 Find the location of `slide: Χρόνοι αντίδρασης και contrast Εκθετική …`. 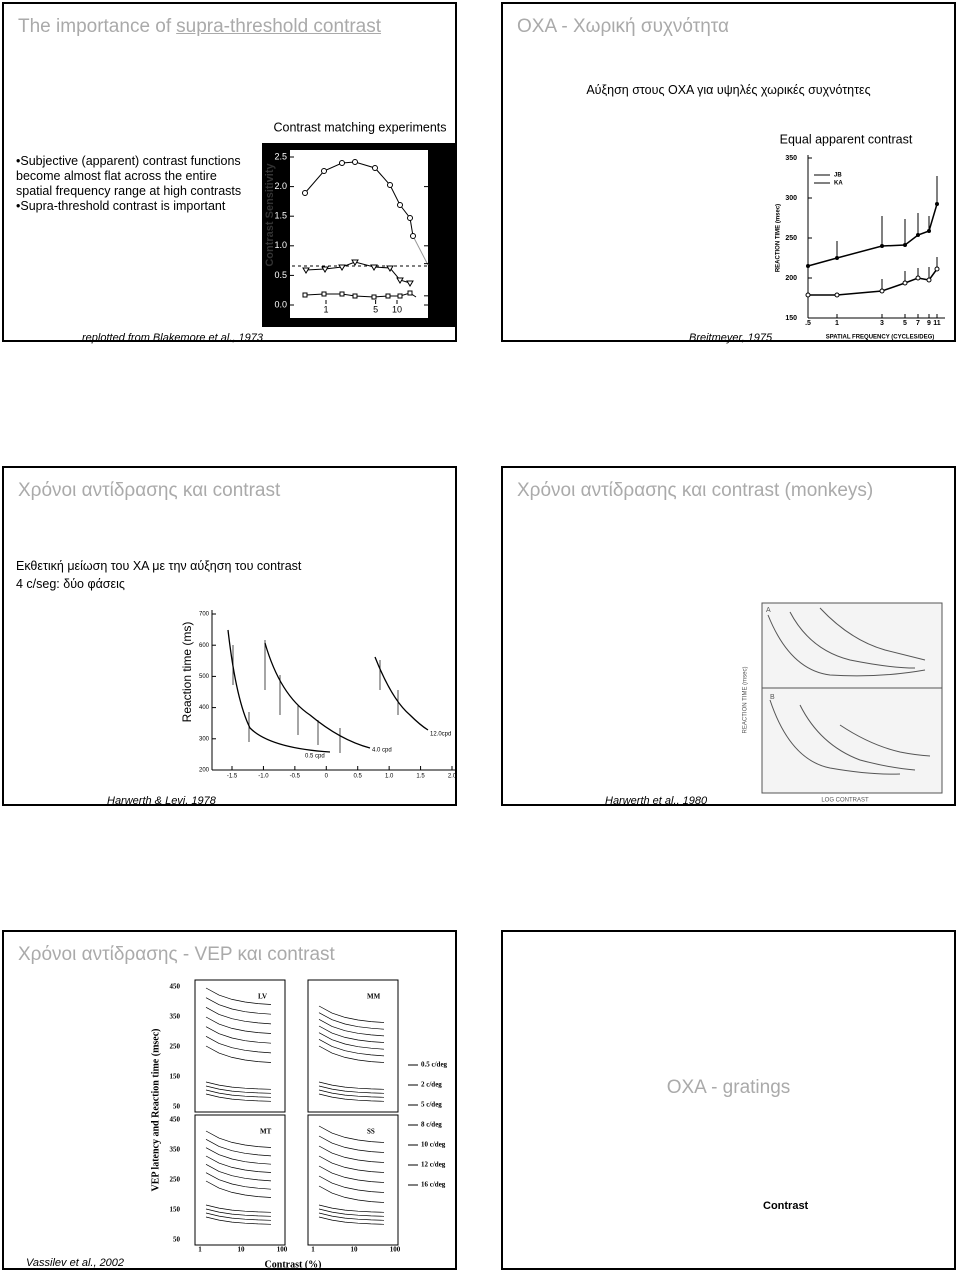

slide: Χρόνοι αντίδρασης και contrast Εκθετική … is located at coordinates (229, 636).